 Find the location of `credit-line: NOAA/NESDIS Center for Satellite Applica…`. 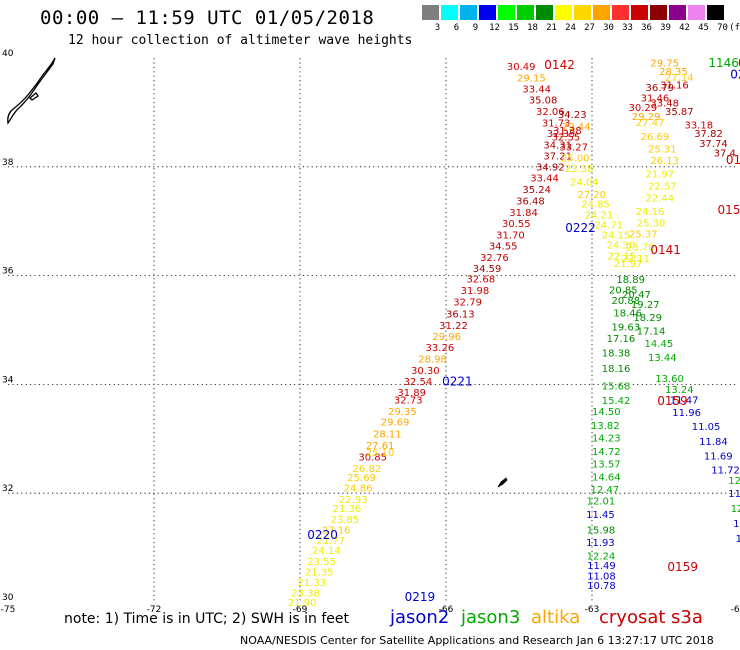

credit-line: NOAA/NESDIS Center for Satellite Applica… is located at coordinates (477, 640).